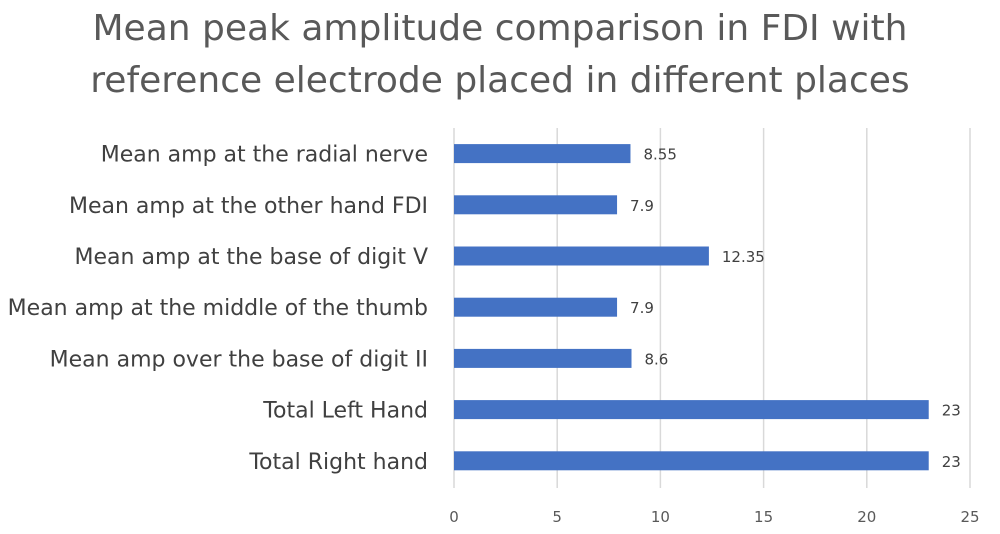  I want to click on x-tick-label: 10, so click(660, 517).